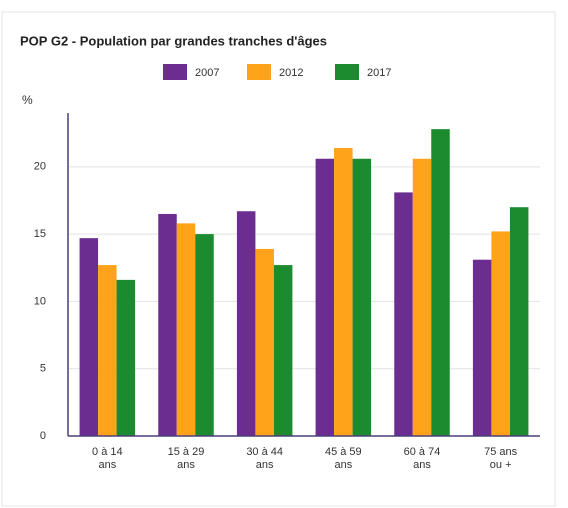 This screenshot has height=508, width=568. I want to click on y-tick-label: 0, so click(43, 436).